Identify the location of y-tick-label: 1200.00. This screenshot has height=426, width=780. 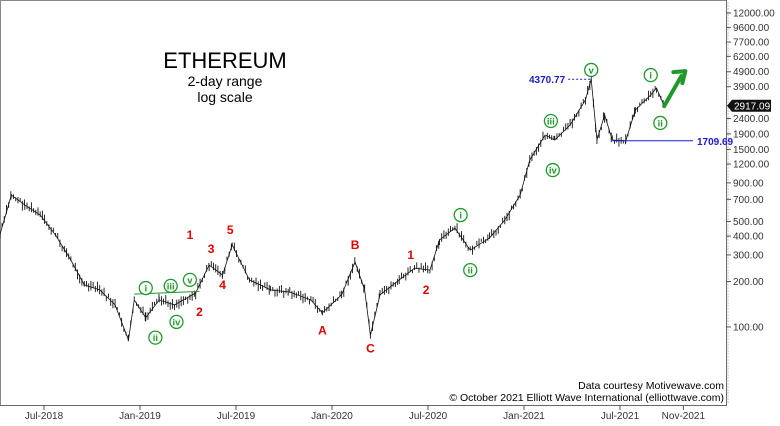
(751, 165).